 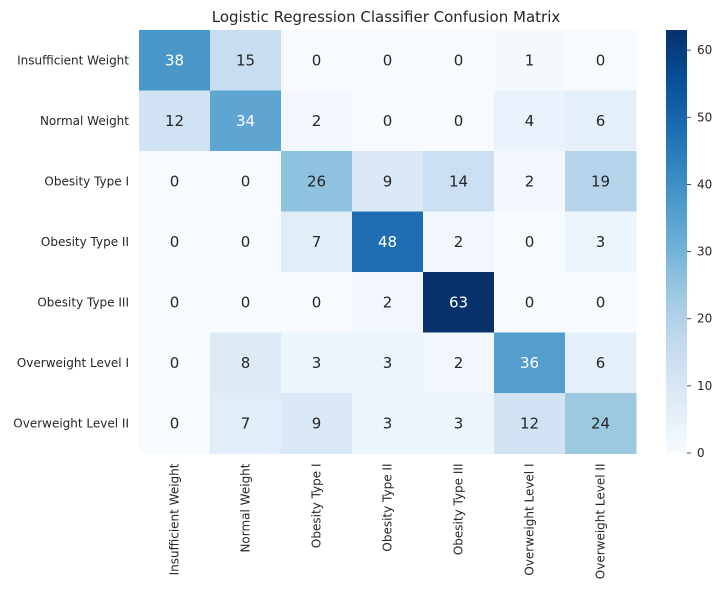 What do you see at coordinates (704, 184) in the screenshot?
I see `colorbar-tick-label: 40` at bounding box center [704, 184].